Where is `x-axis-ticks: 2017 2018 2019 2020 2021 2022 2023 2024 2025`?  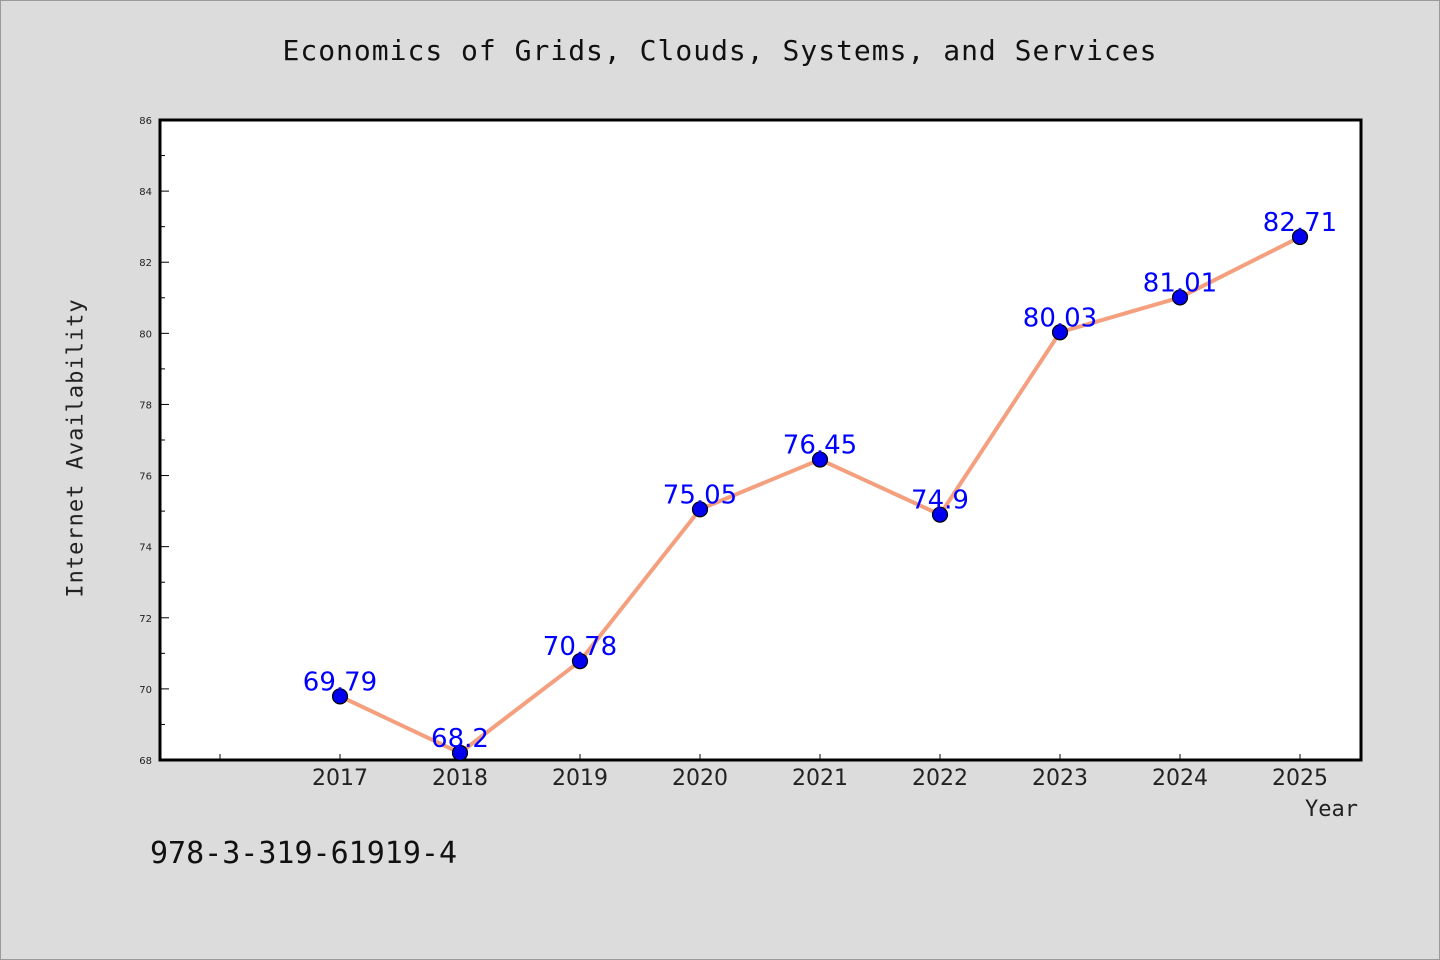 x-axis-ticks: 2017 2018 2019 2020 2021 2022 2023 2024 2025 is located at coordinates (773, 772).